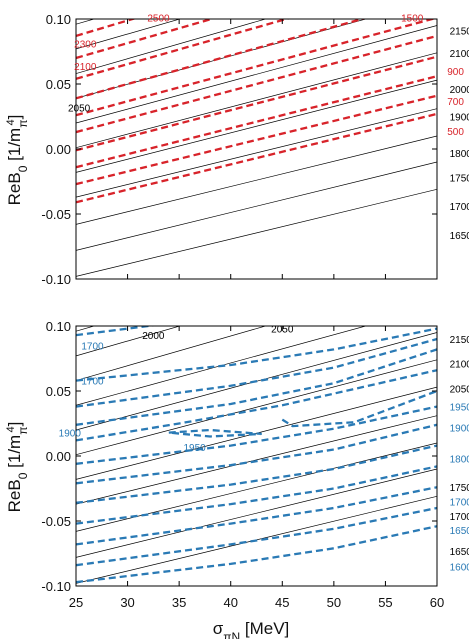 Image resolution: width=469 pixels, height=639 pixels. What do you see at coordinates (85, 45) in the screenshot?
I see `contour-label: 2300` at bounding box center [85, 45].